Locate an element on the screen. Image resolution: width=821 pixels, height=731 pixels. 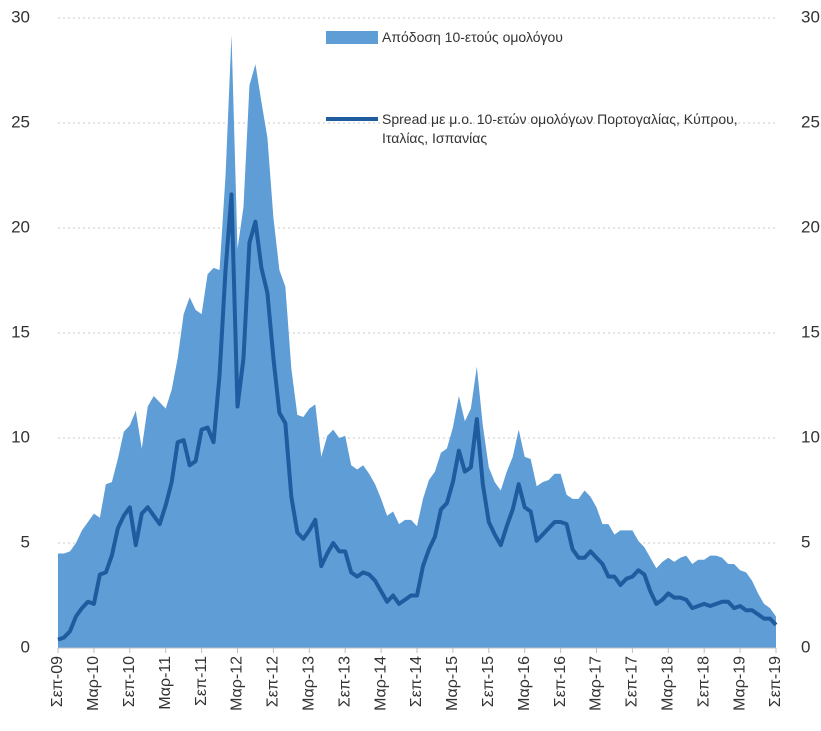
x-tick-label: Σεπ-12 is located at coordinates (273, 681).